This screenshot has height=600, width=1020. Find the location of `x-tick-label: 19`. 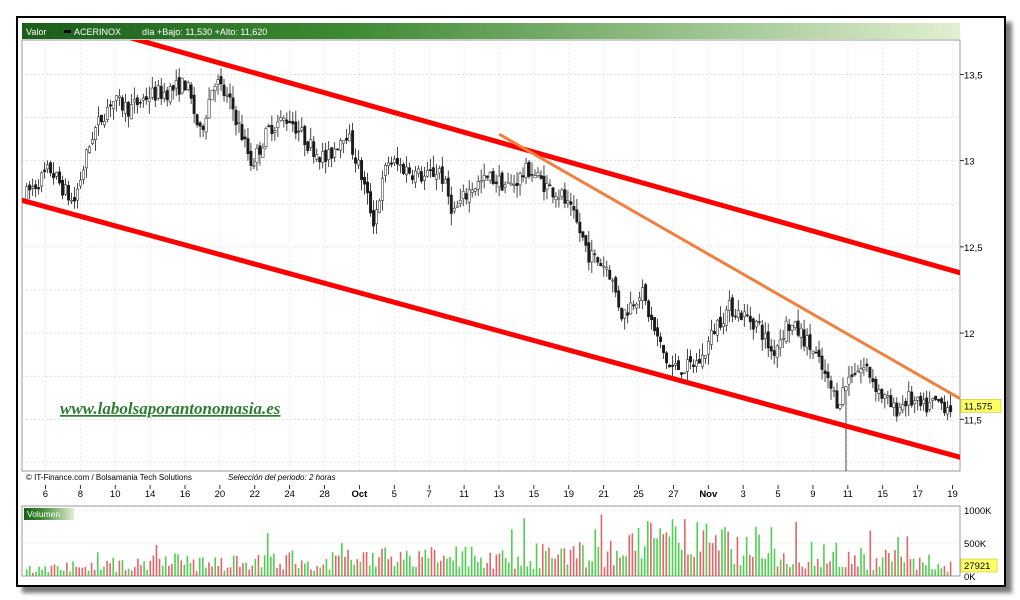

x-tick-label: 19 is located at coordinates (952, 494).